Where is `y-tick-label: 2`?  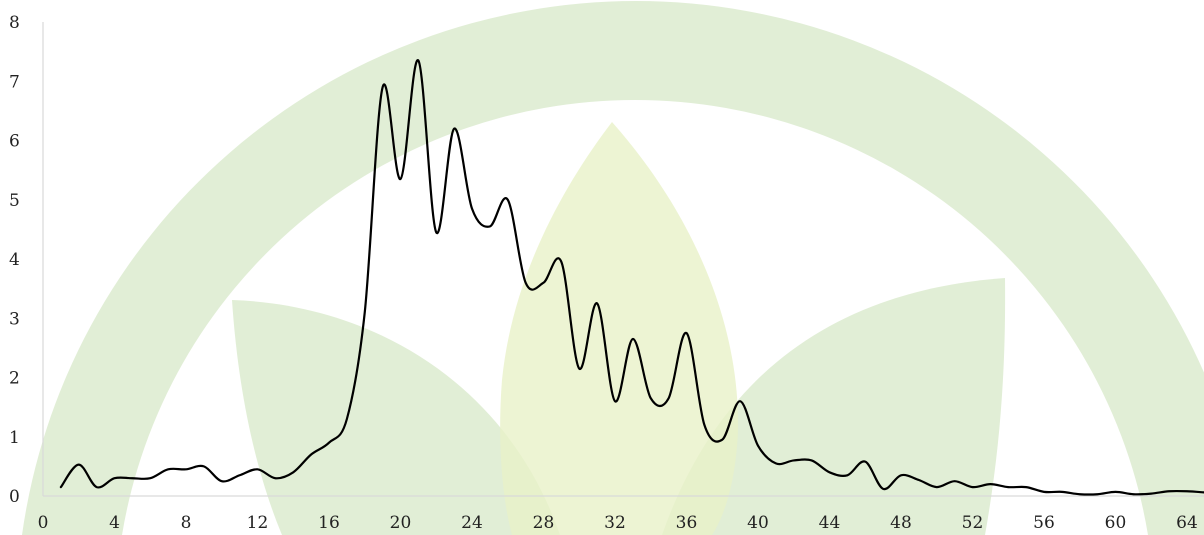
y-tick-label: 2 is located at coordinates (14, 379).